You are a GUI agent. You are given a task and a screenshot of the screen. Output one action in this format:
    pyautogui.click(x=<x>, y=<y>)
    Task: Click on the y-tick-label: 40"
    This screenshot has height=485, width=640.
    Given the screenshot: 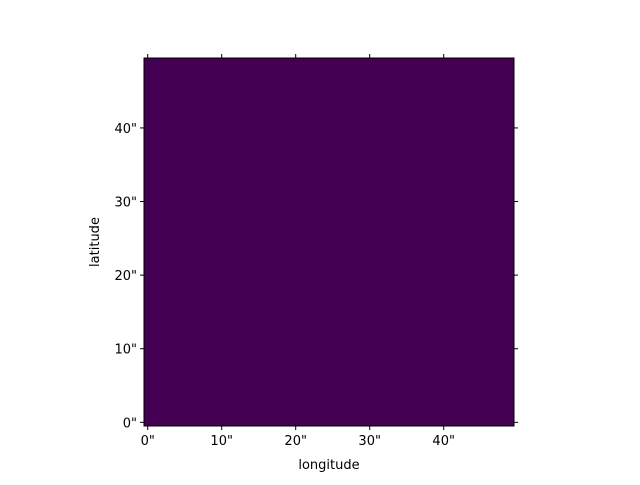 What is the action you would take?
    pyautogui.click(x=125, y=129)
    